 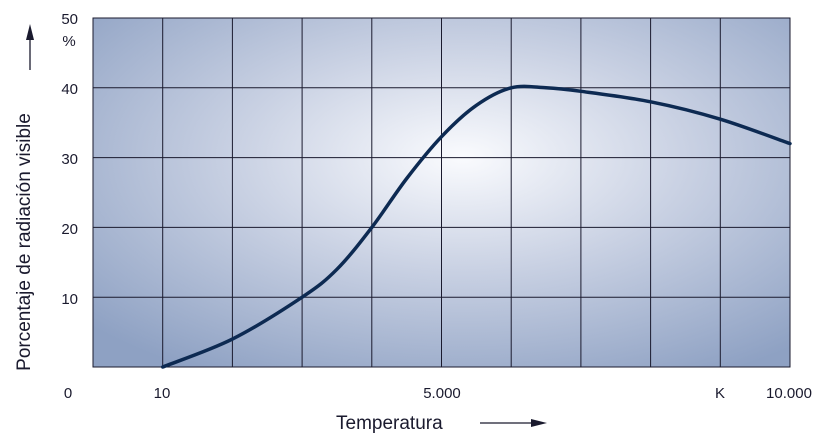 I want to click on x-tick-label-10: 10, so click(x=162, y=393).